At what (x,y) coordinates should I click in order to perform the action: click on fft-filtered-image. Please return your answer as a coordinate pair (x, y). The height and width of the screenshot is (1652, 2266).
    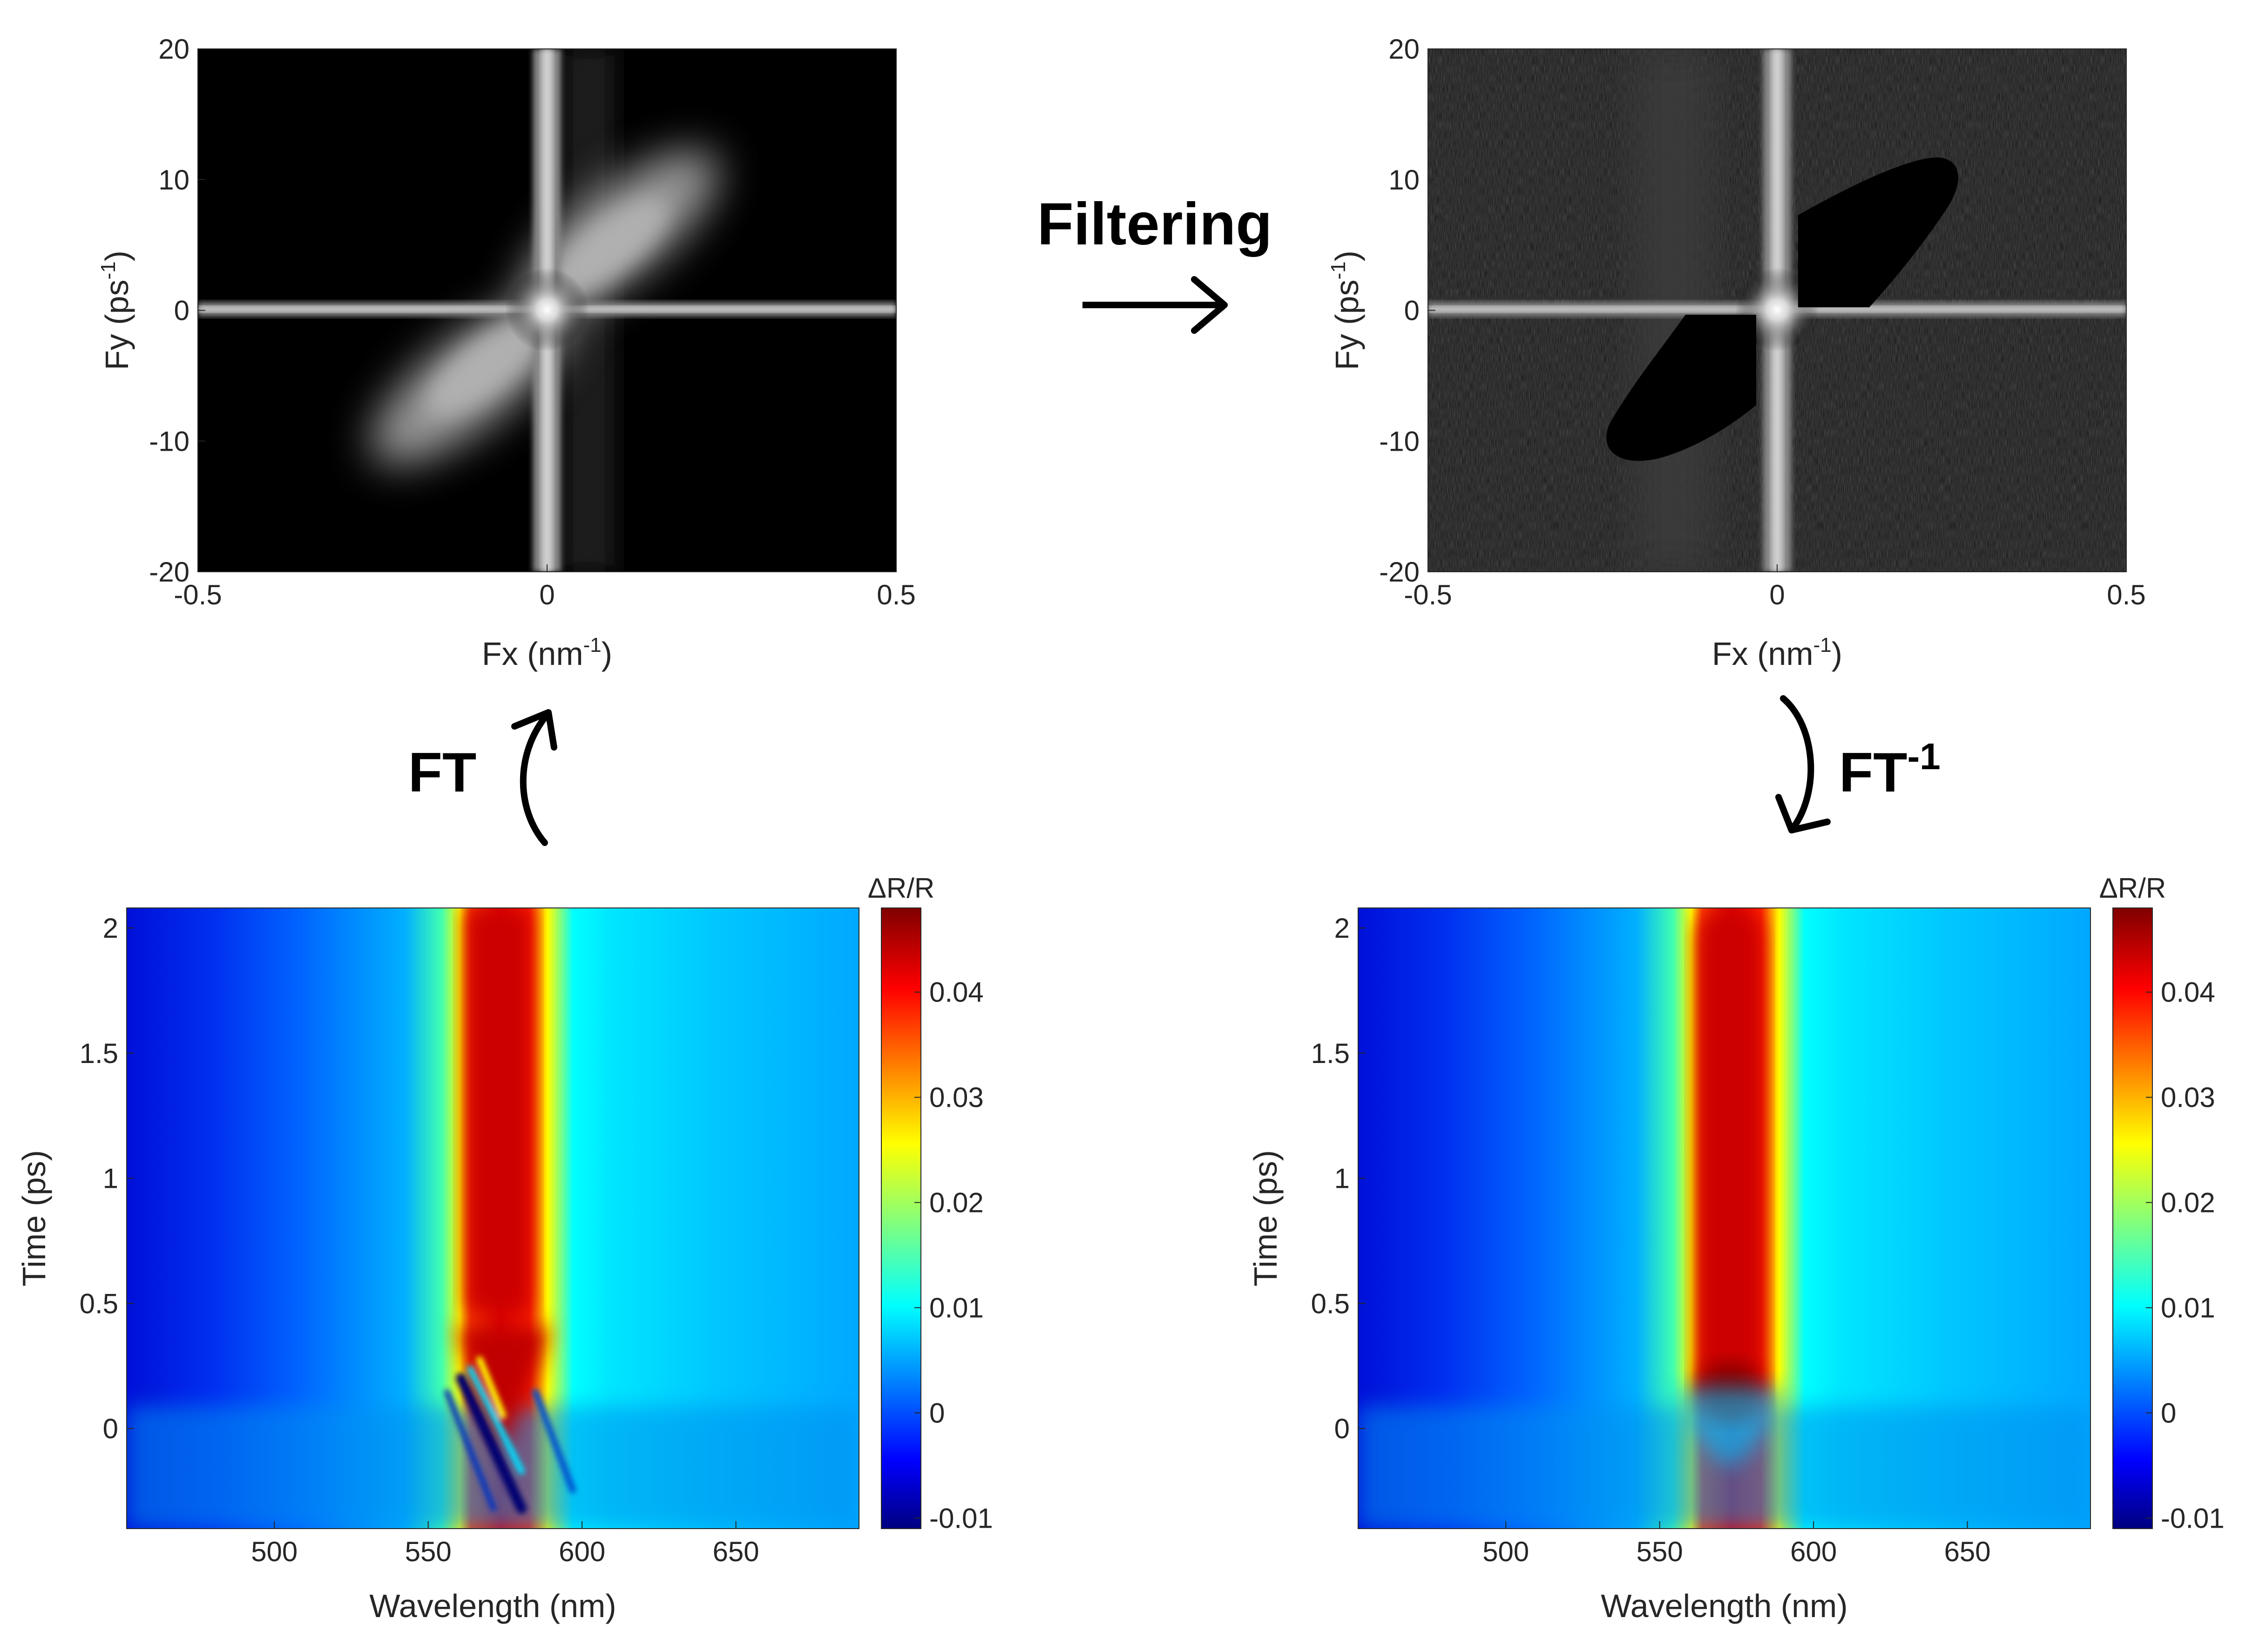
    Looking at the image, I should click on (1777, 310).